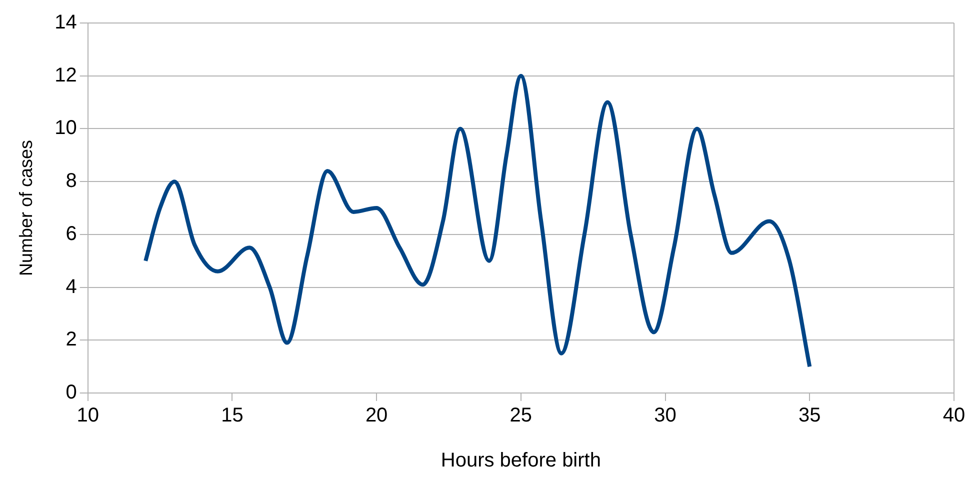 The image size is (978, 489). What do you see at coordinates (809, 415) in the screenshot?
I see `x-tick-label: 35` at bounding box center [809, 415].